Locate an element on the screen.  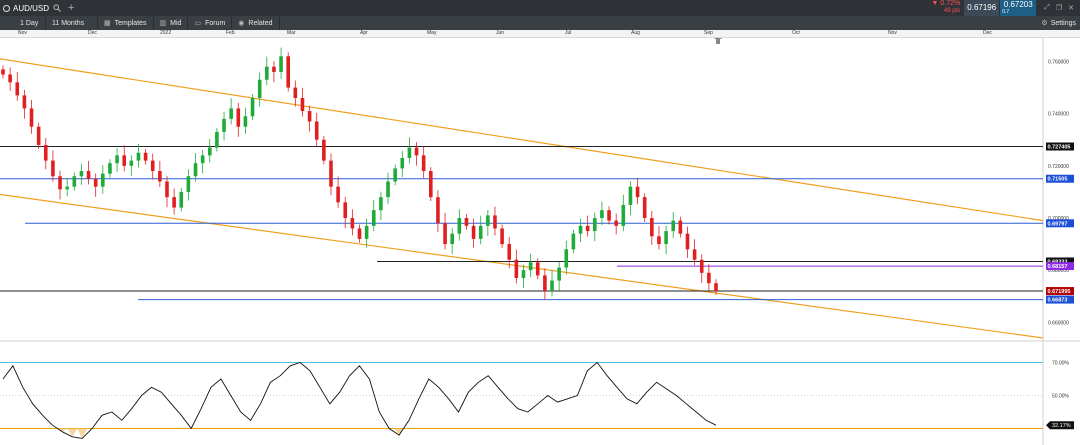
range-select: 11 Months is located at coordinates (72, 23).